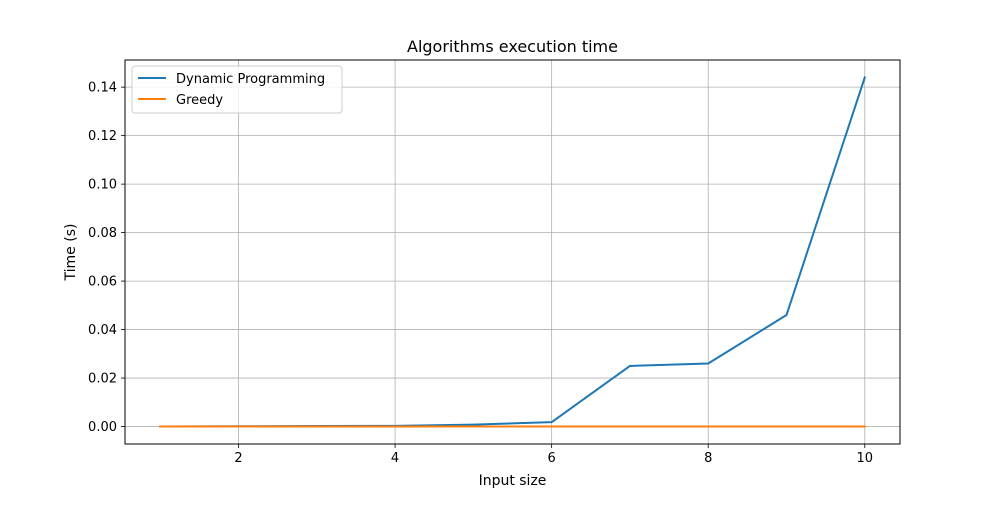 Image resolution: width=1000 pixels, height=505 pixels. I want to click on legend-label-greedy: Greedy, so click(199, 100).